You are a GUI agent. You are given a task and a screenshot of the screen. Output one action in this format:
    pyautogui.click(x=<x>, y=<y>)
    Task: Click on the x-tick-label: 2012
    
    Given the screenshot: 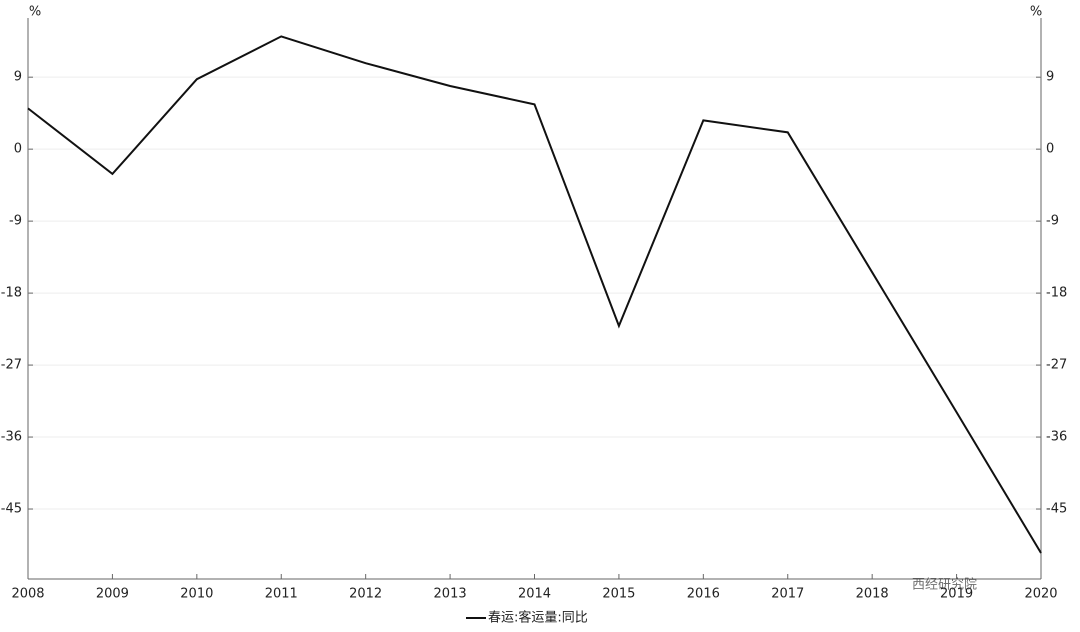 What is the action you would take?
    pyautogui.click(x=365, y=594)
    